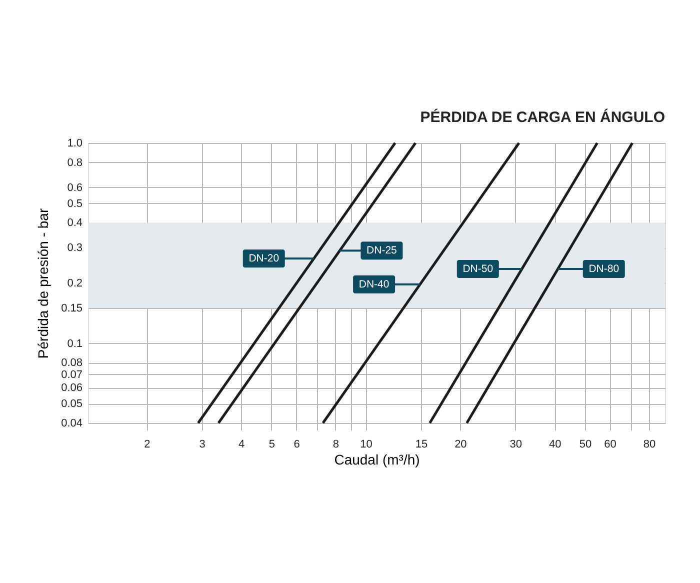 This screenshot has width=700, height=583. I want to click on x-axis-title: Caudal (m³/h), so click(377, 460).